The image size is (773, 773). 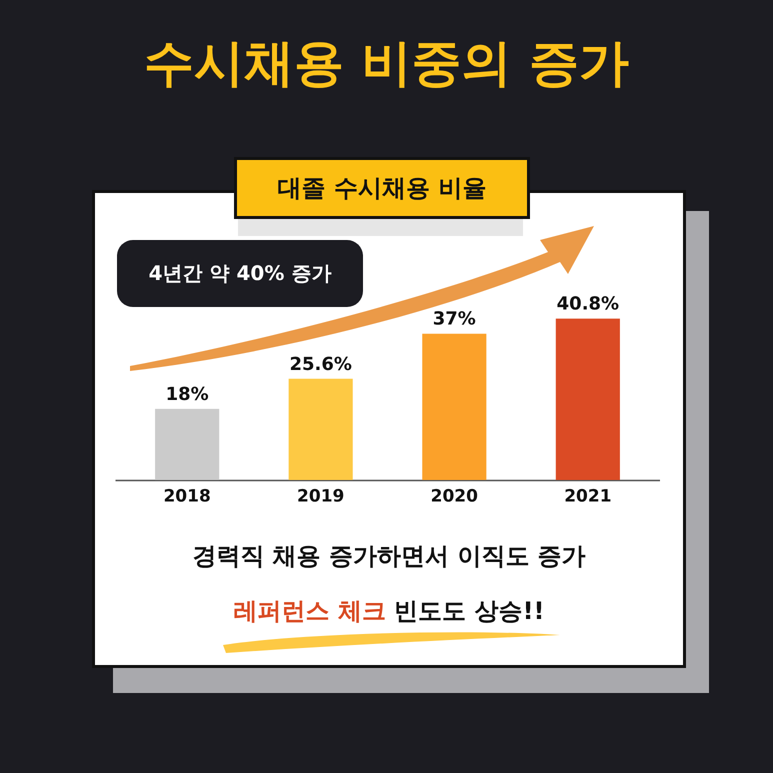 What do you see at coordinates (382, 188) in the screenshot?
I see `chart-subtitle: 대졸 수시채용 비율` at bounding box center [382, 188].